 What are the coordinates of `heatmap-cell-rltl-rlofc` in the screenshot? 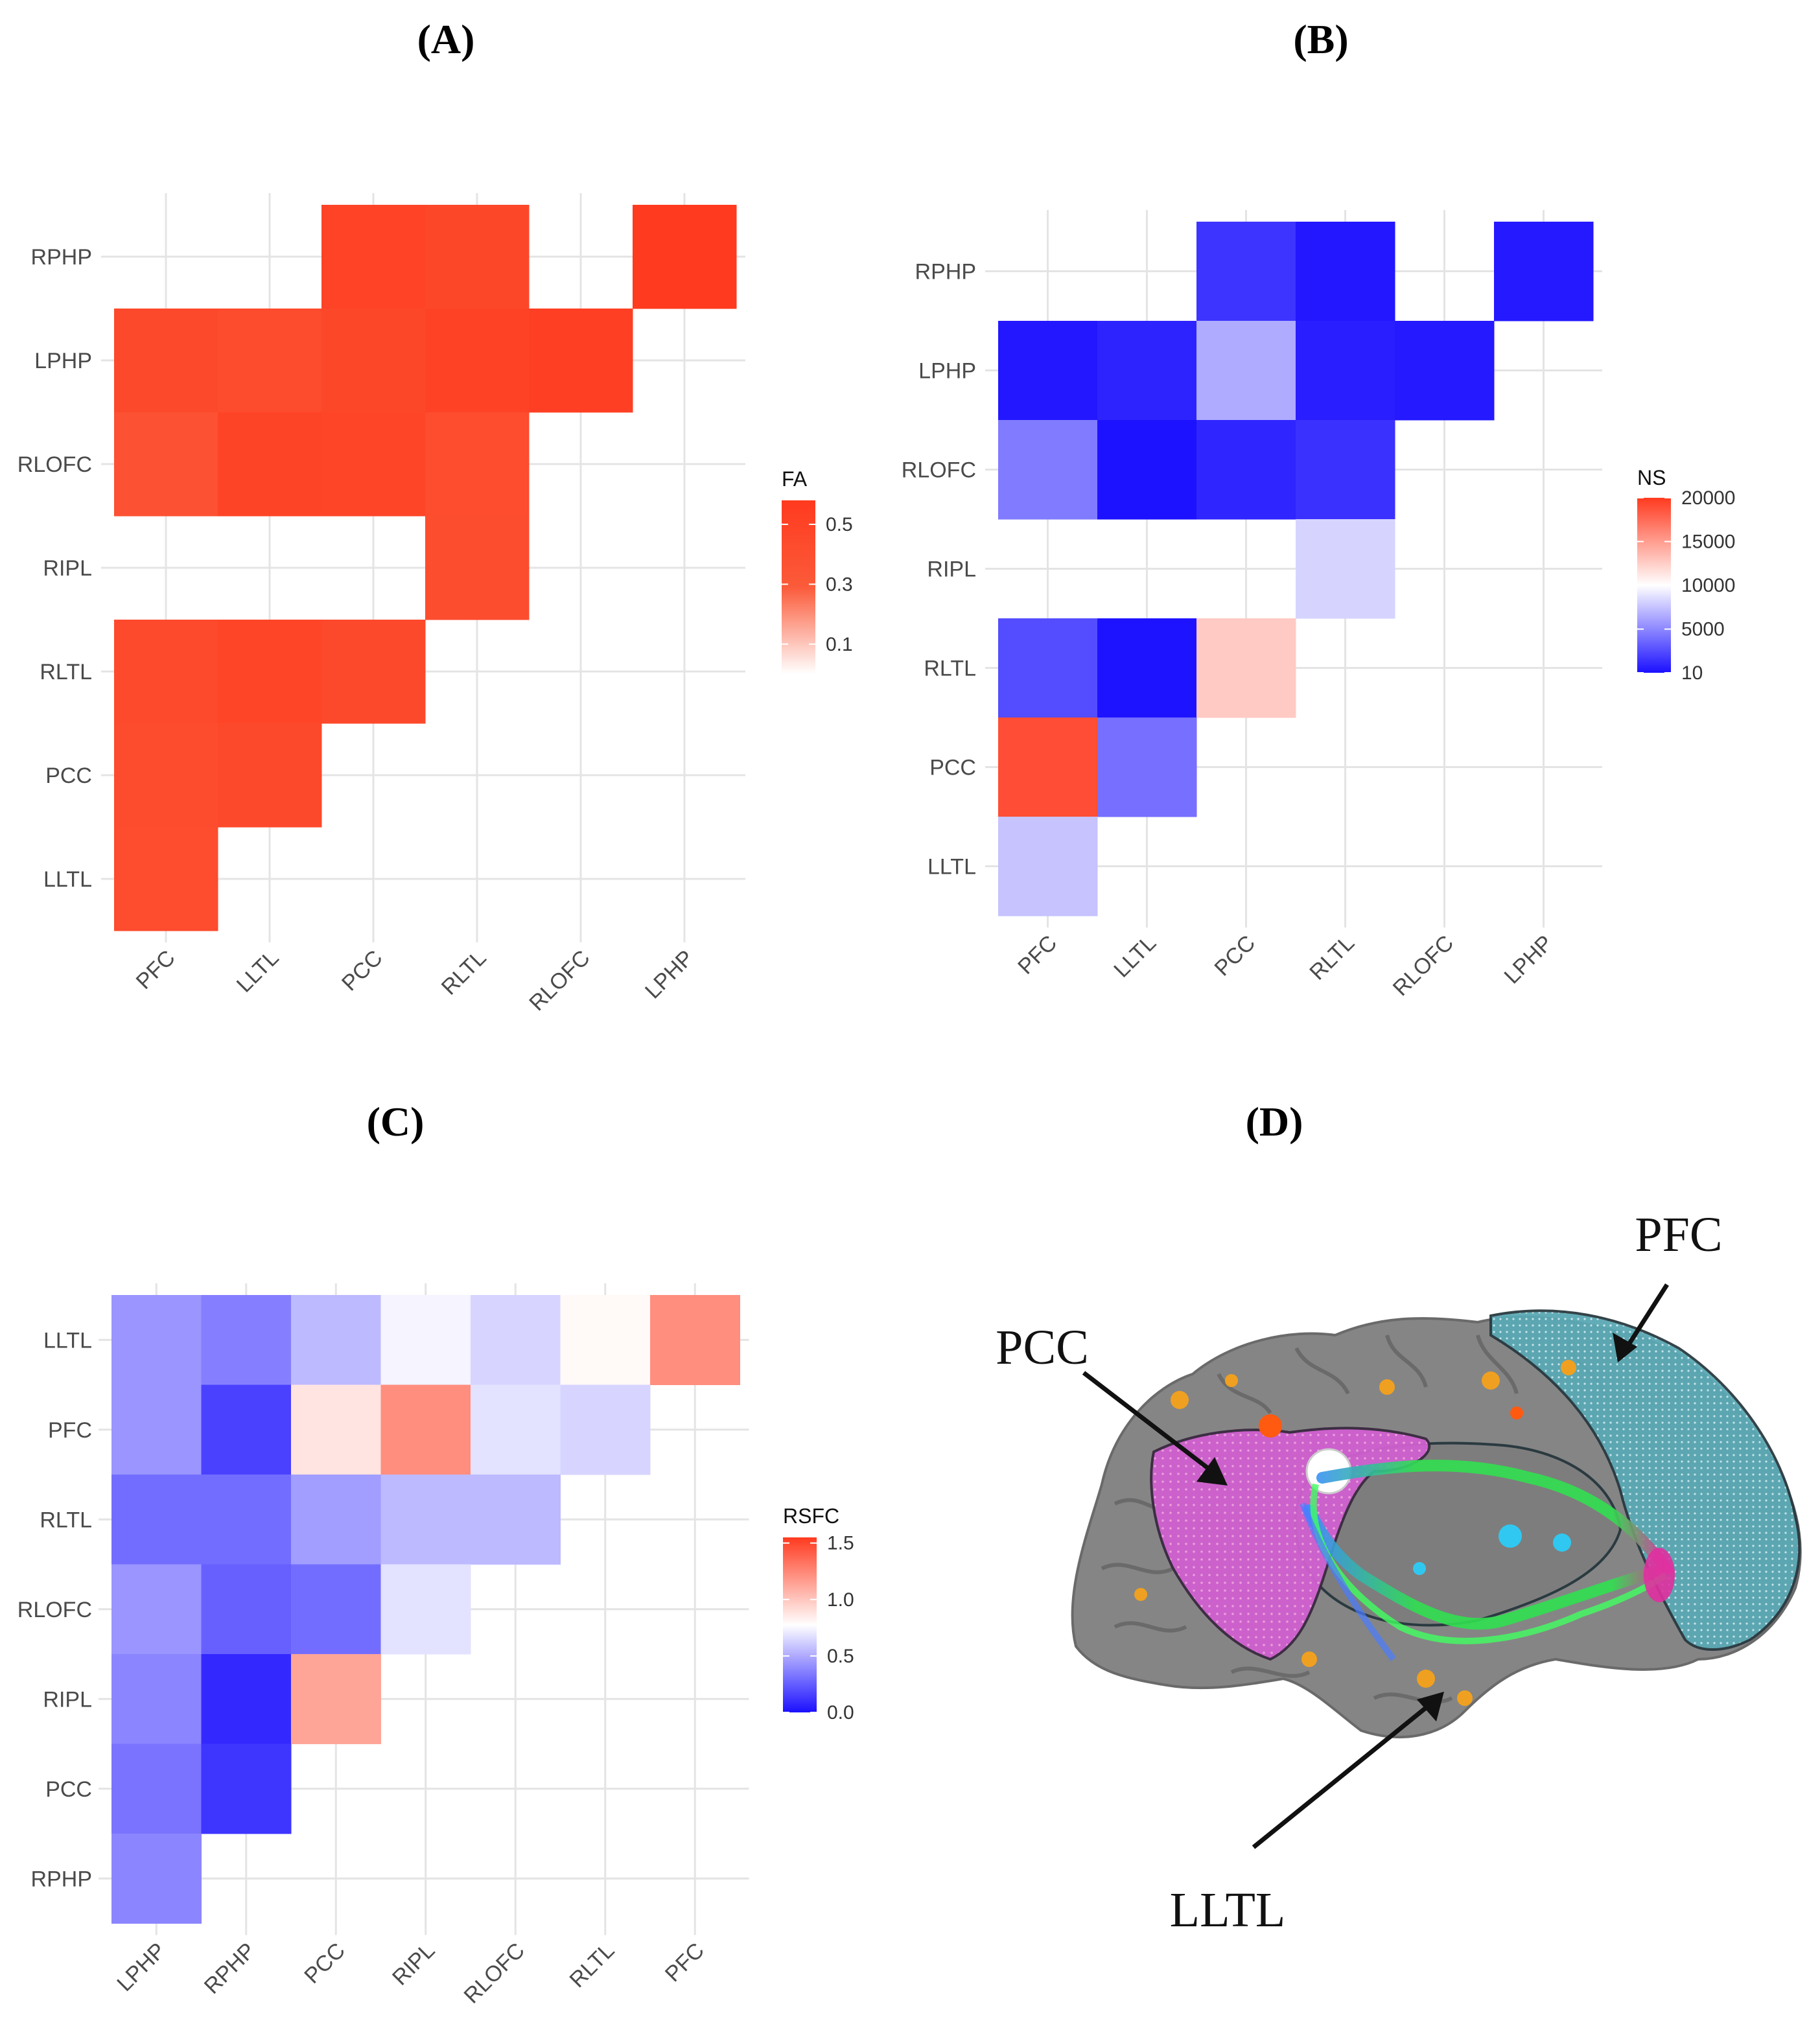 It's located at (516, 1520).